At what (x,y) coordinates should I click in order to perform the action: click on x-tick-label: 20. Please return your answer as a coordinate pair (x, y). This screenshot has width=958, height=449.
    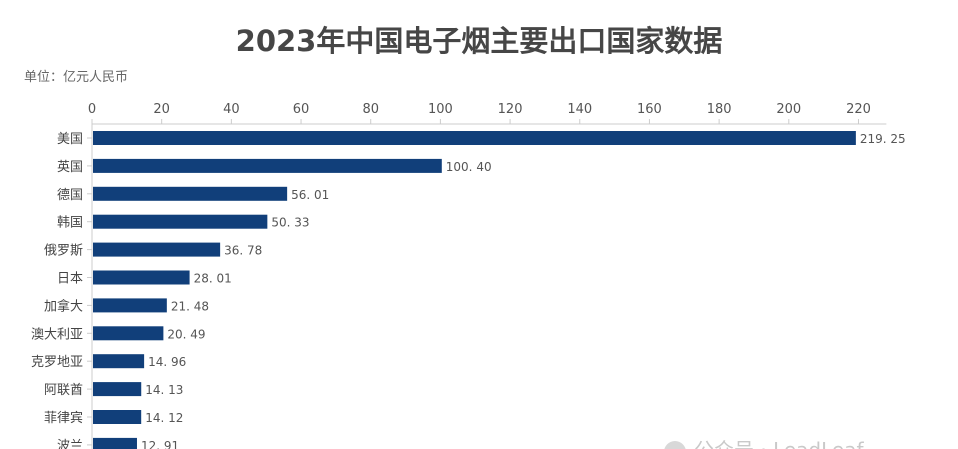
    Looking at the image, I should click on (161, 109).